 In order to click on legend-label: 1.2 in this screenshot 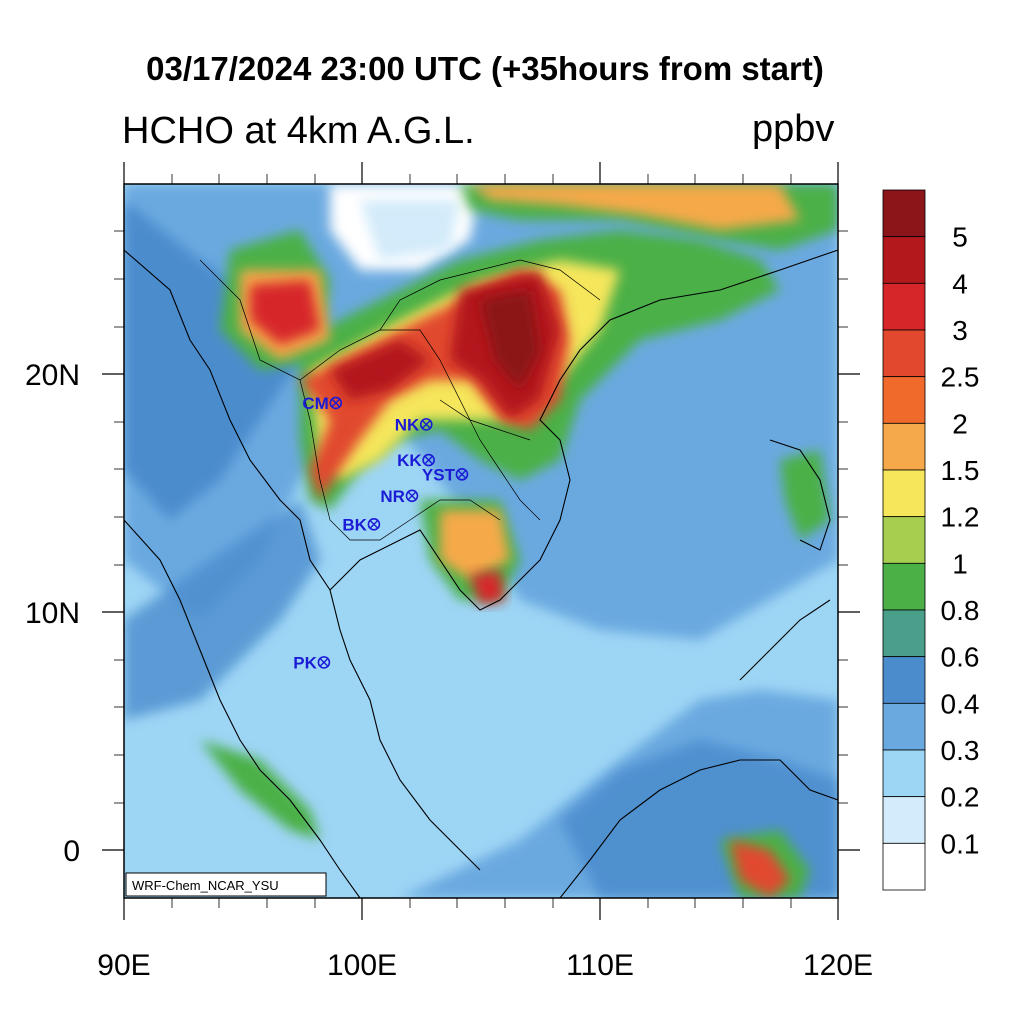, I will do `click(960, 517)`.